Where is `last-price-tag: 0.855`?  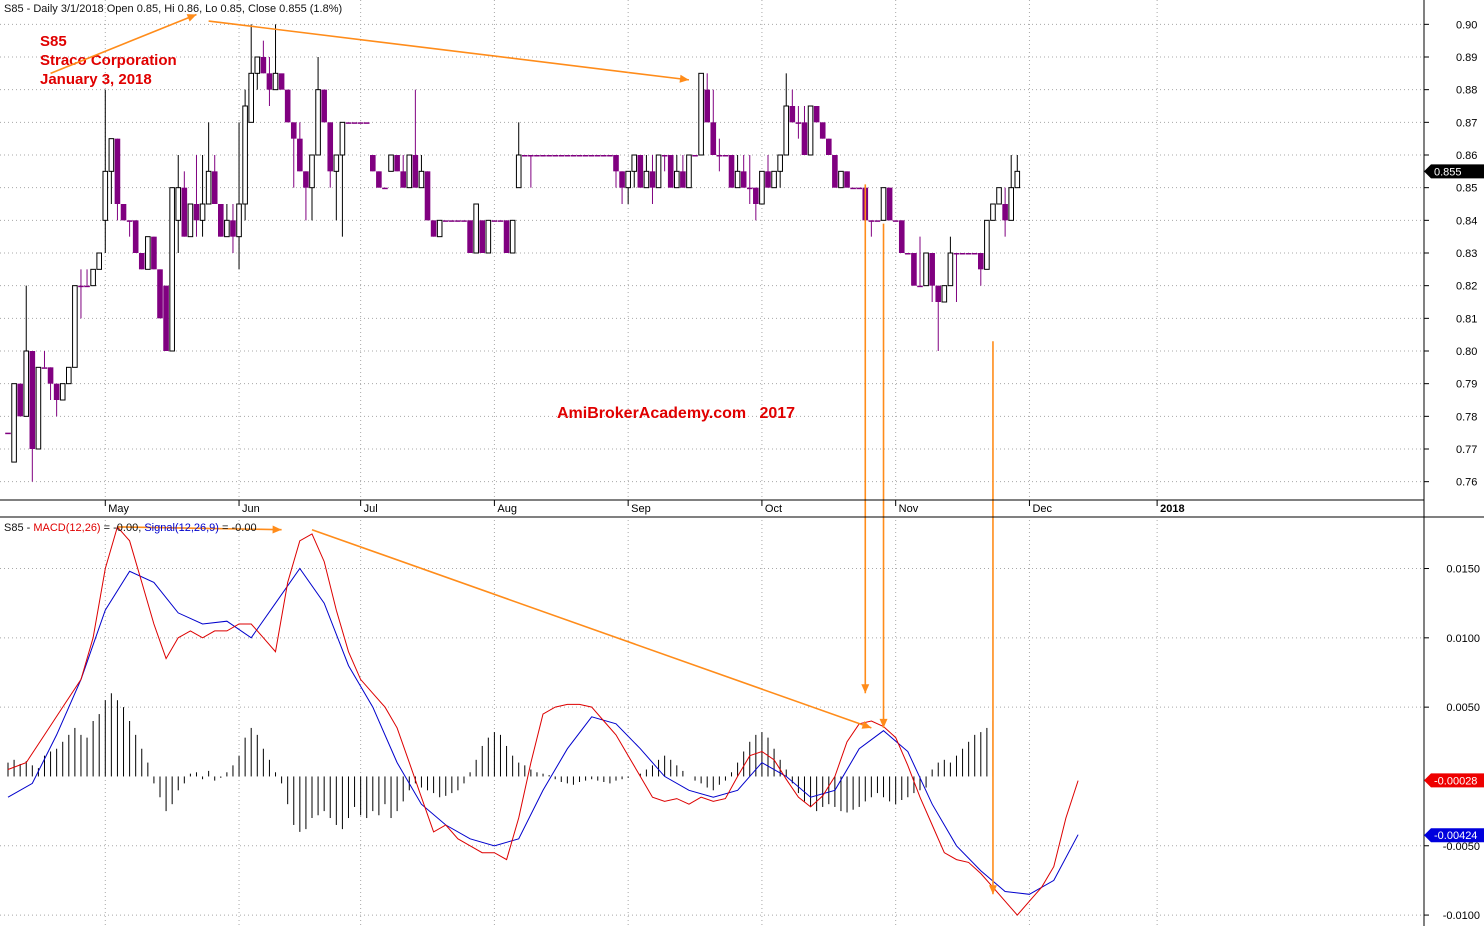 last-price-tag: 0.855 is located at coordinates (1448, 172).